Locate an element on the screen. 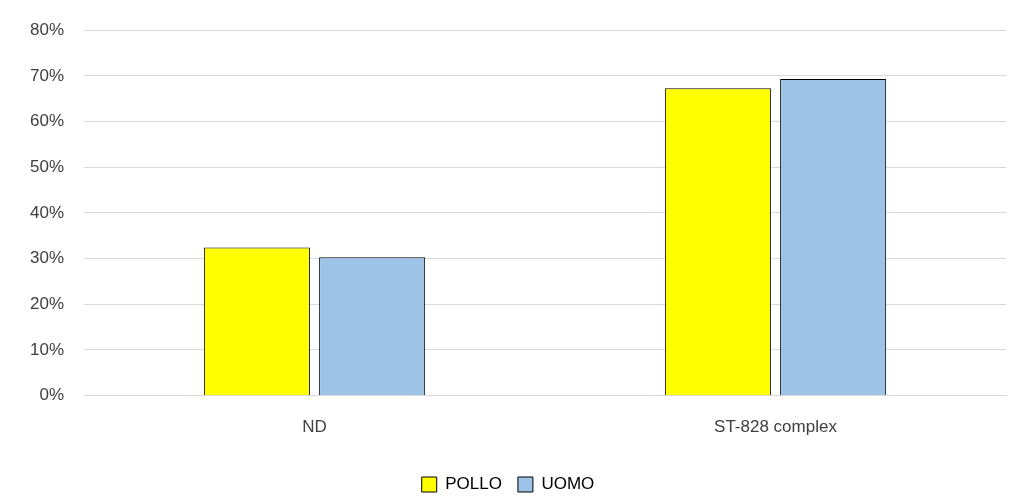  legend-label: POLLO is located at coordinates (473, 484).